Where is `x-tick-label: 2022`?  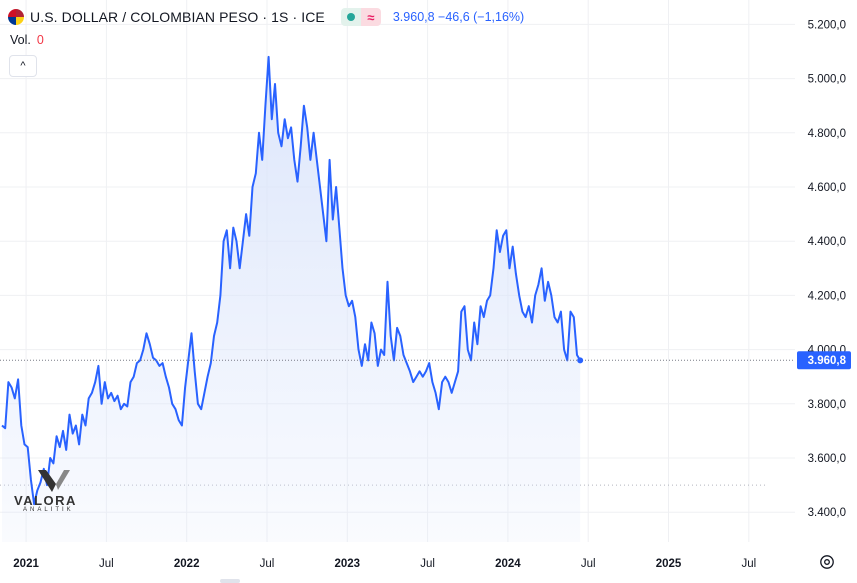
x-tick-label: 2022 is located at coordinates (187, 564).